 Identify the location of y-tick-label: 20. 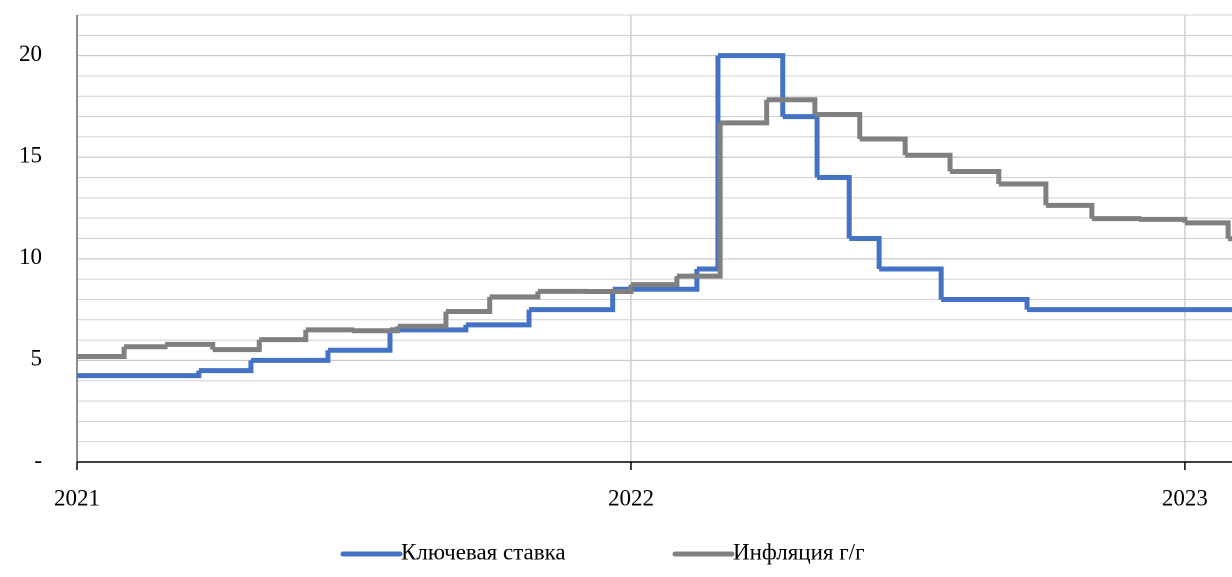
(30, 53).